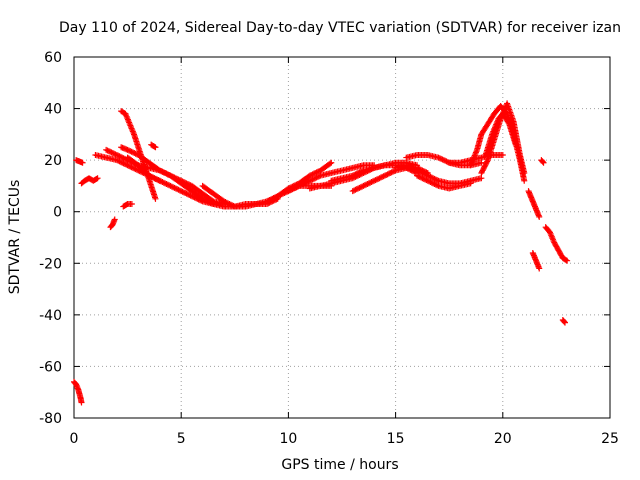 The width and height of the screenshot is (640, 480). Describe the element at coordinates (74, 439) in the screenshot. I see `x-tick-label: 0` at that location.